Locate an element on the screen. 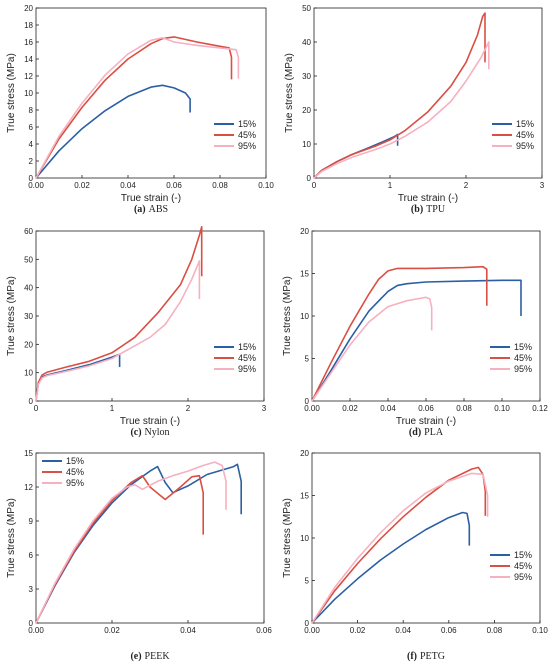 The image size is (550, 670). y-tick-label: 6 is located at coordinates (31, 127).